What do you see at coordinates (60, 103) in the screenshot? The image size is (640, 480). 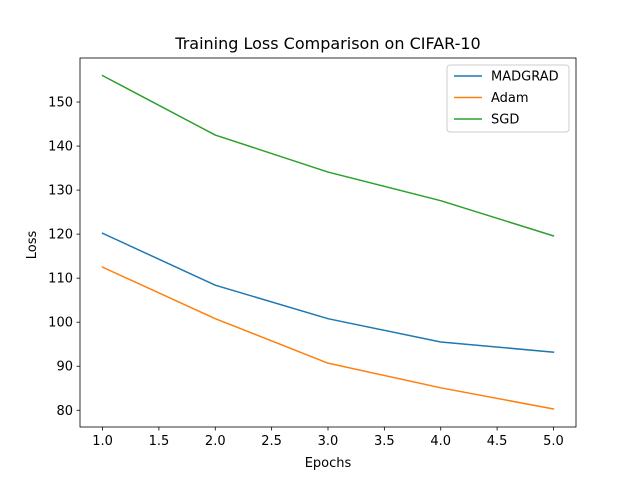 I see `y-tick-label: 150` at bounding box center [60, 103].